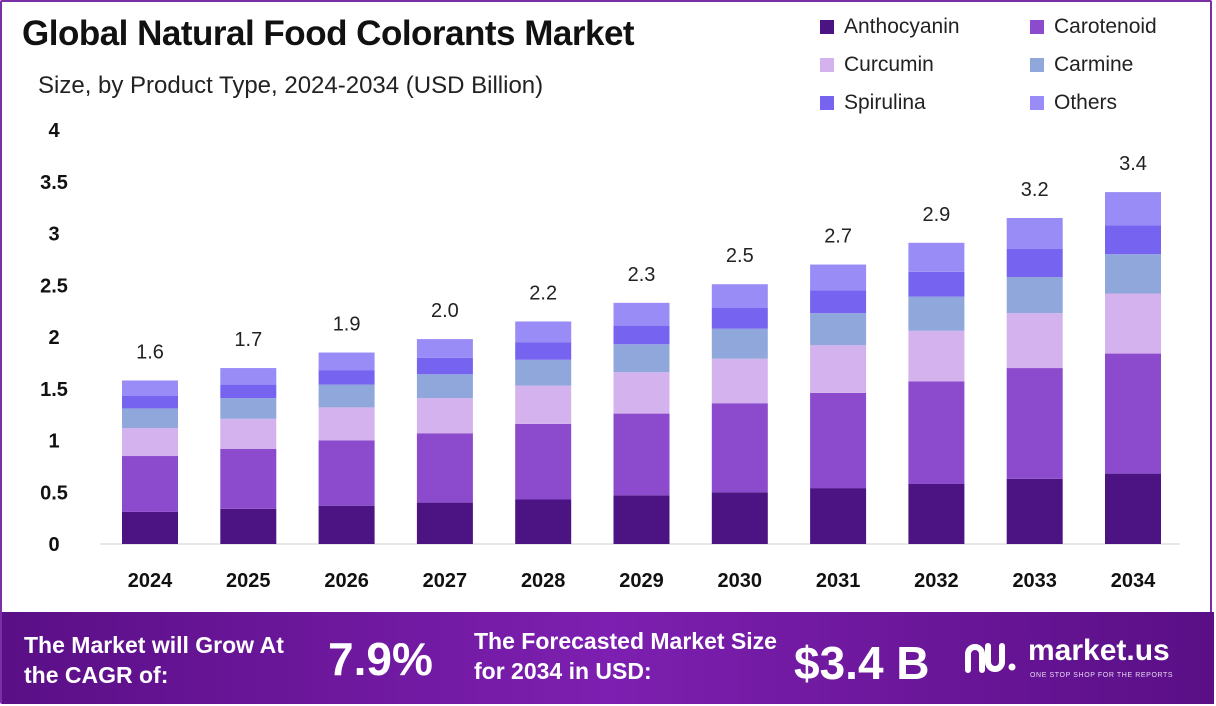 The image size is (1216, 706). What do you see at coordinates (862, 663) in the screenshot?
I see `forecast-size-value: $3.4 B` at bounding box center [862, 663].